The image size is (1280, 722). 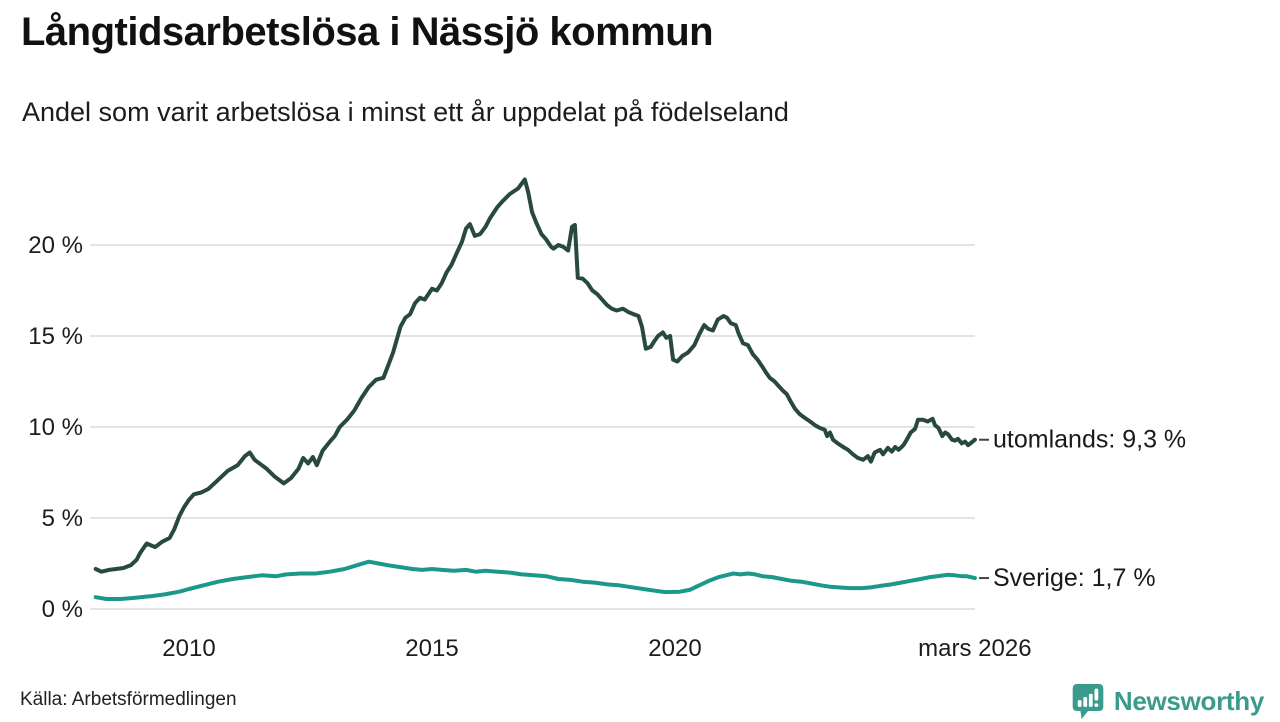 What do you see at coordinates (431, 648) in the screenshot?
I see `x-tick-label: 2015` at bounding box center [431, 648].